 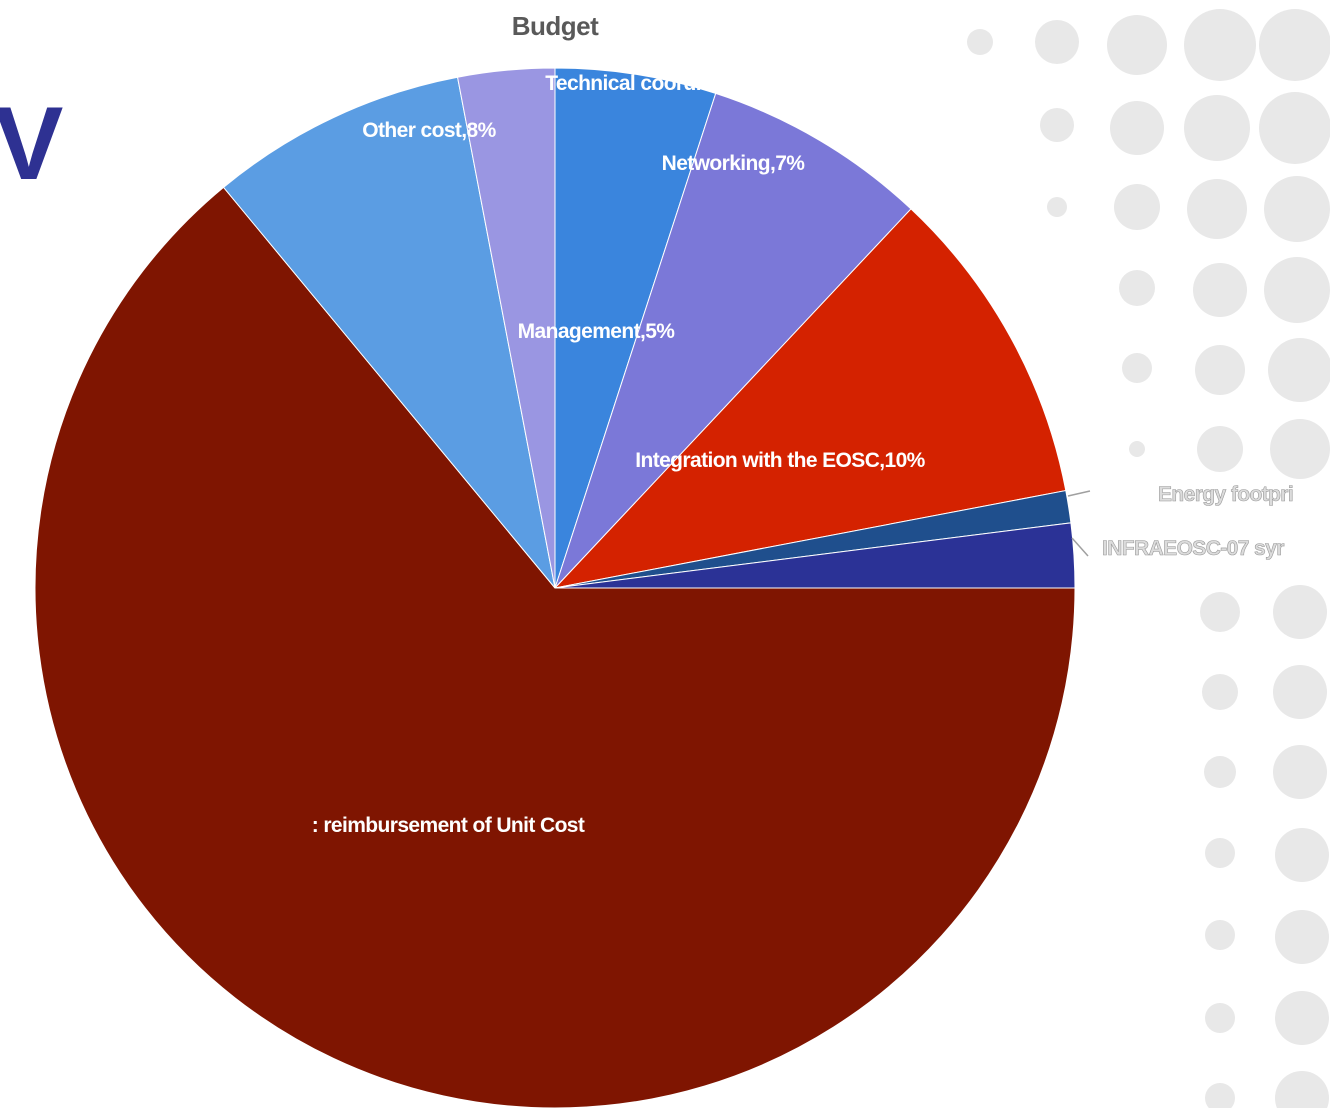 I want to click on pie-slice-label: : reimbursement of Unit Cost, so click(x=448, y=825).